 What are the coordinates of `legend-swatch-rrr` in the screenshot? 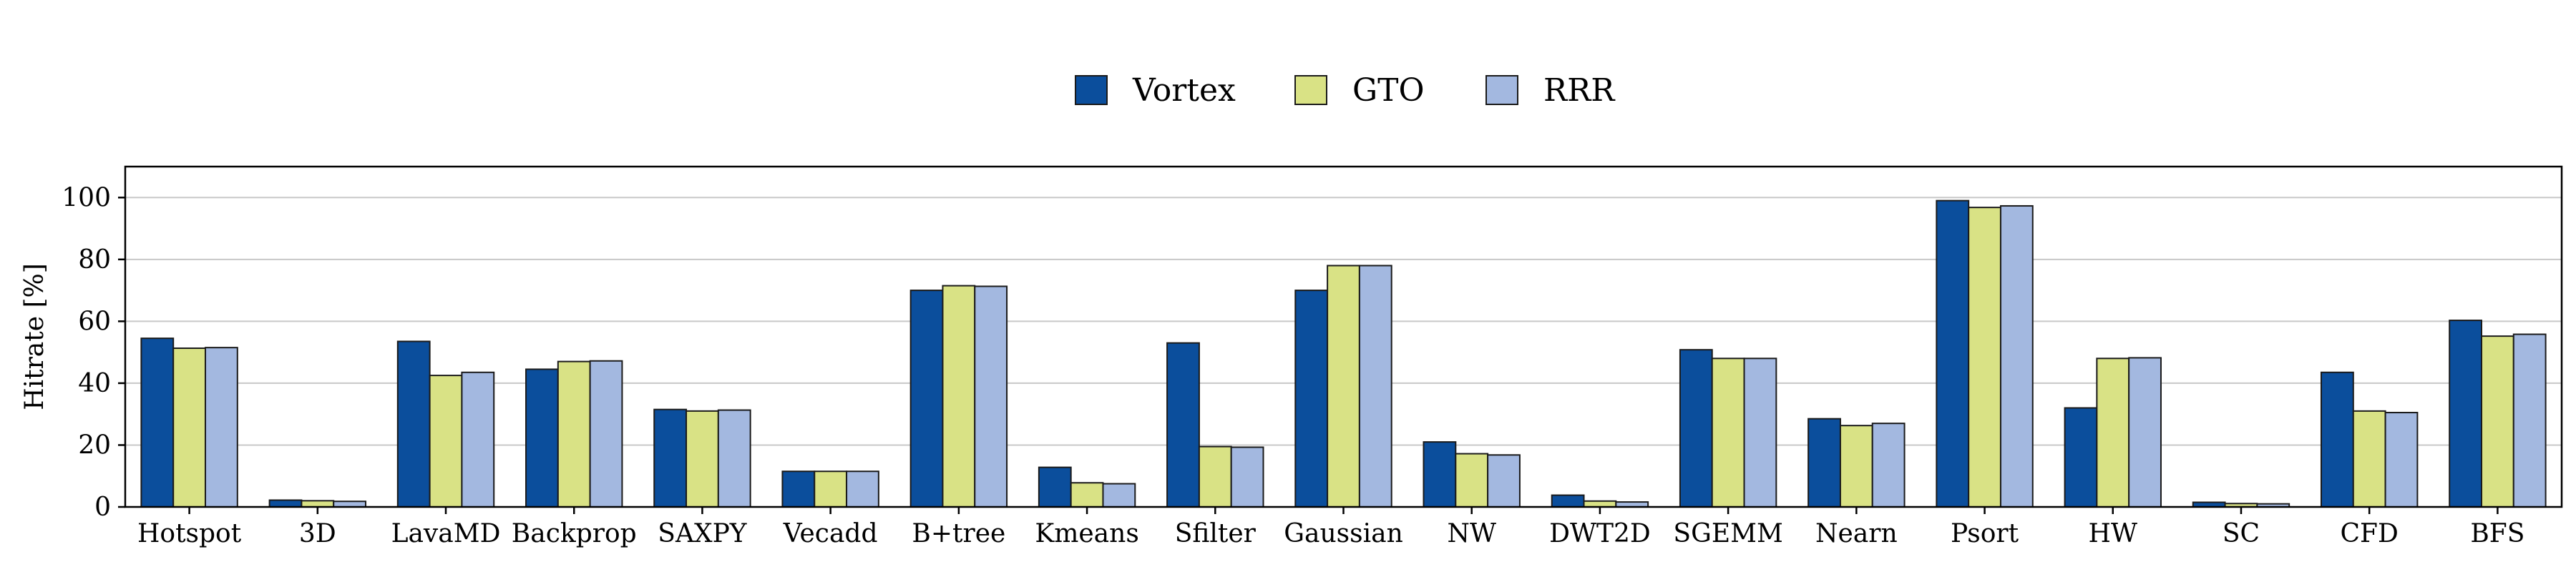 It's located at (1501, 90).